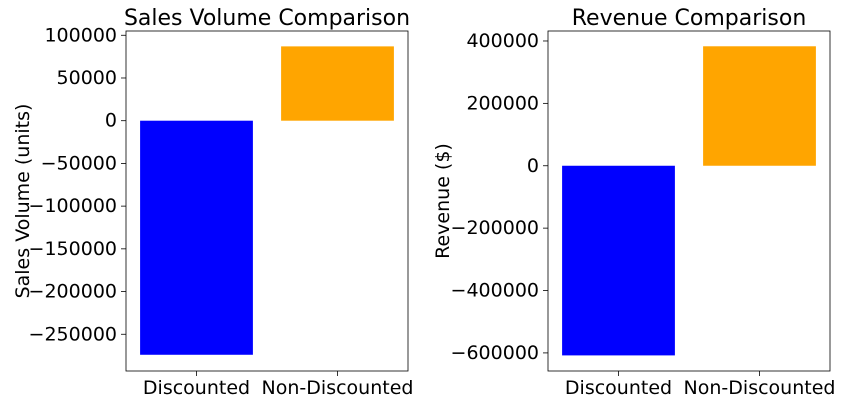 Image resolution: width=842 pixels, height=409 pixels. Describe the element at coordinates (73, 206) in the screenshot. I see `y-tick-label: −100000` at that location.